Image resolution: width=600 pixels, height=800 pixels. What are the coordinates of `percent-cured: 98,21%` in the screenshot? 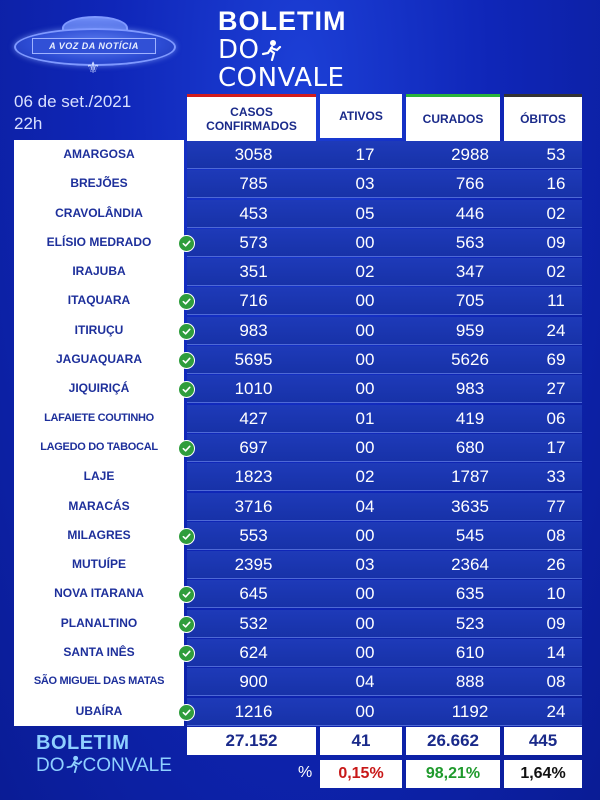 It's located at (453, 774).